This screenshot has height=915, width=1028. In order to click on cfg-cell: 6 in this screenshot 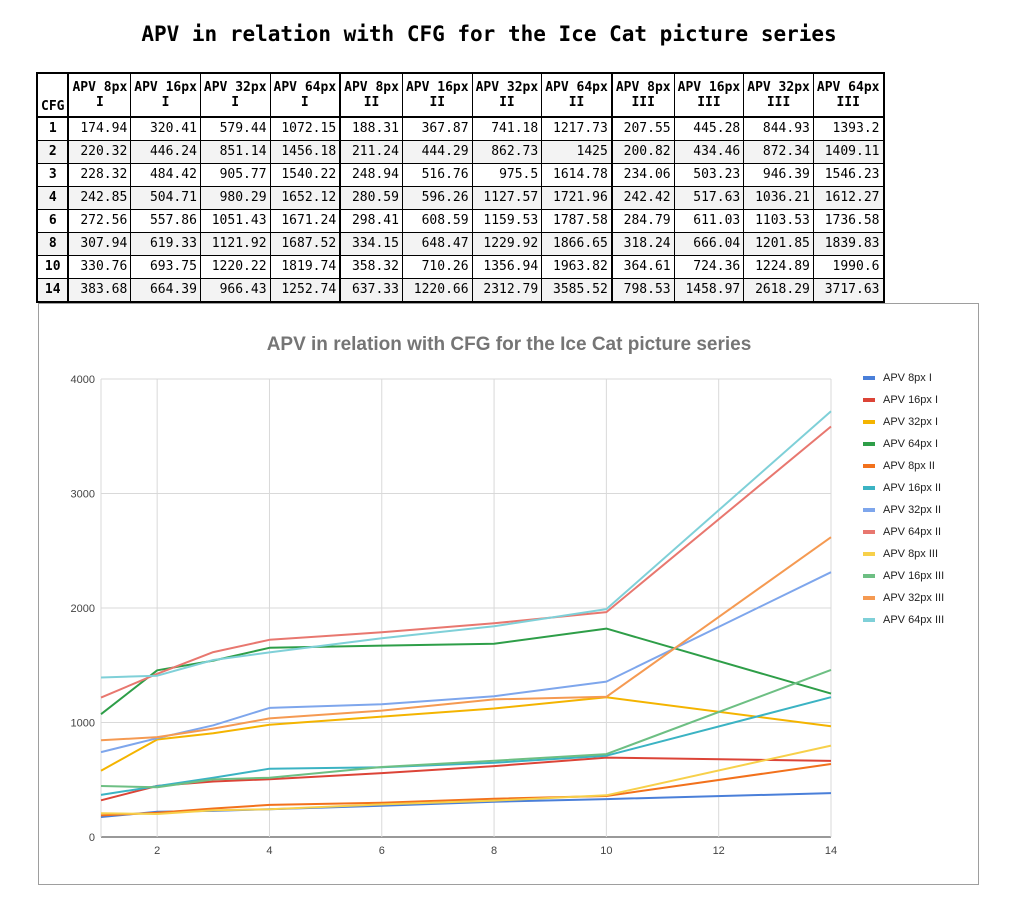, I will do `click(52, 221)`.